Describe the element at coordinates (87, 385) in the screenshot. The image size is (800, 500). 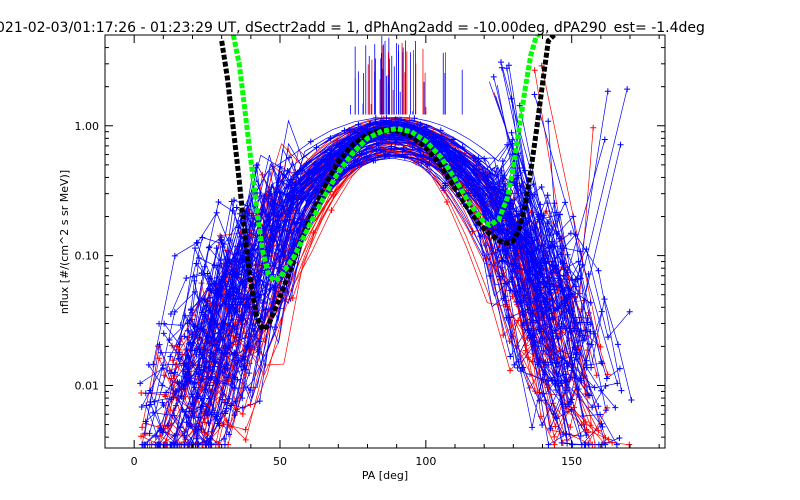
I see `y-tick-label: 0.01` at that location.